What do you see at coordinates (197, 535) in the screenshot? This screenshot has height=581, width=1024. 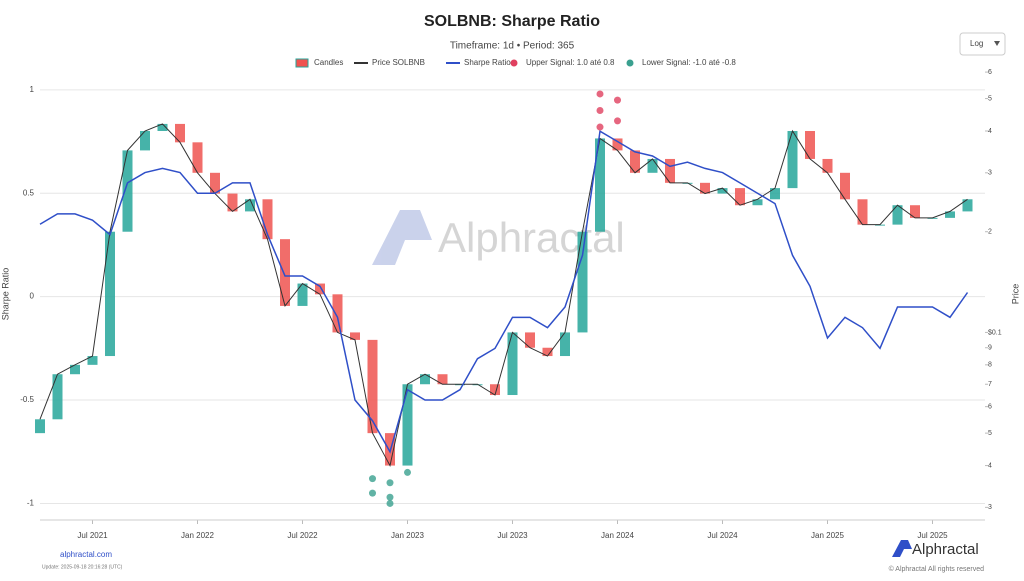 I see `x-tick-label: Jan 2022` at bounding box center [197, 535].